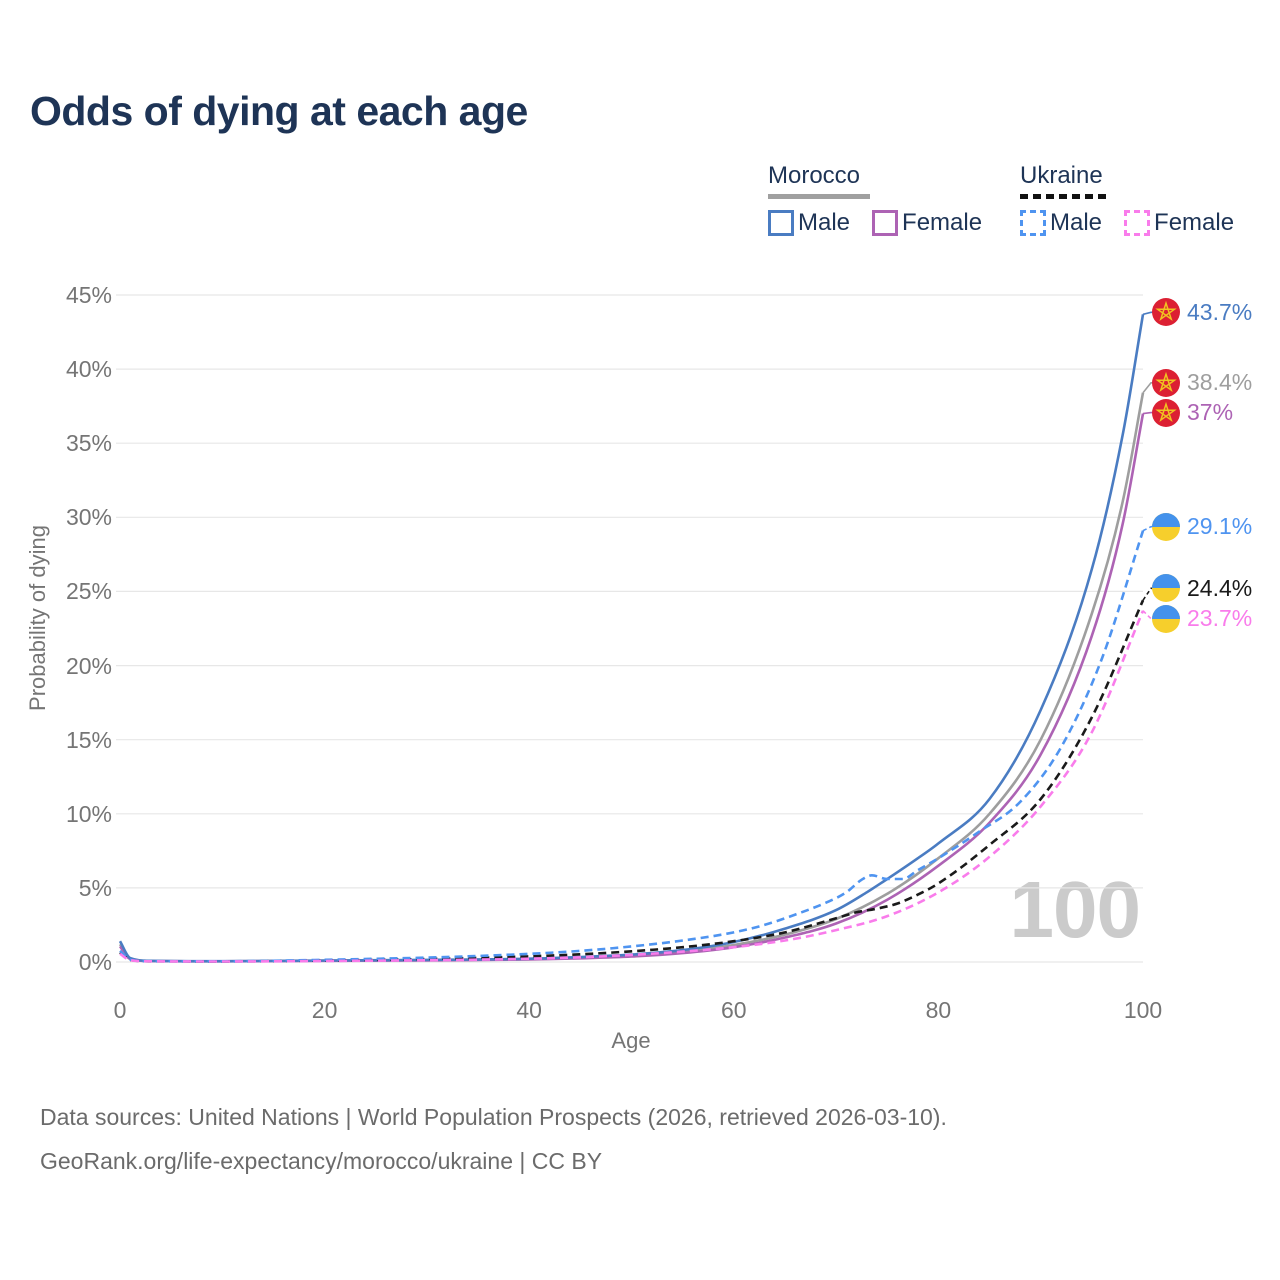 The image size is (1280, 1280). Describe the element at coordinates (1127, 199) in the screenshot. I see `legend-group-ukraine: Ukraine Male Female` at that location.